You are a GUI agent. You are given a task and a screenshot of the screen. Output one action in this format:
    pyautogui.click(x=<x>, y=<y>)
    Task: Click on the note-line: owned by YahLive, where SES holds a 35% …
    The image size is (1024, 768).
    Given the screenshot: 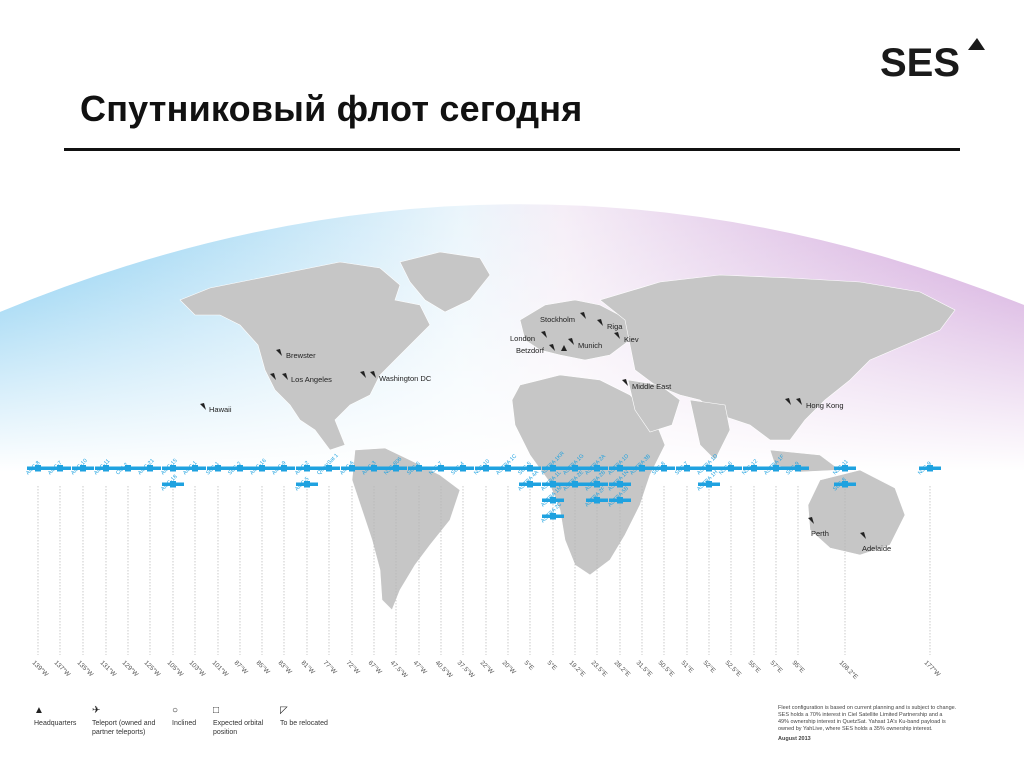 What is the action you would take?
    pyautogui.click(x=855, y=729)
    